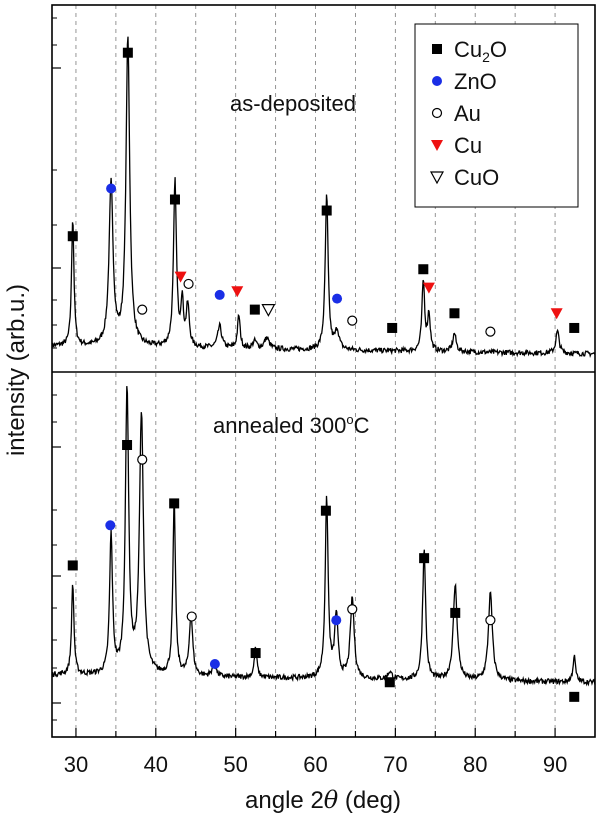 Image resolution: width=600 pixels, height=824 pixels. What do you see at coordinates (293, 103) in the screenshot?
I see `panel-label-as-deposited: as-deposited` at bounding box center [293, 103].